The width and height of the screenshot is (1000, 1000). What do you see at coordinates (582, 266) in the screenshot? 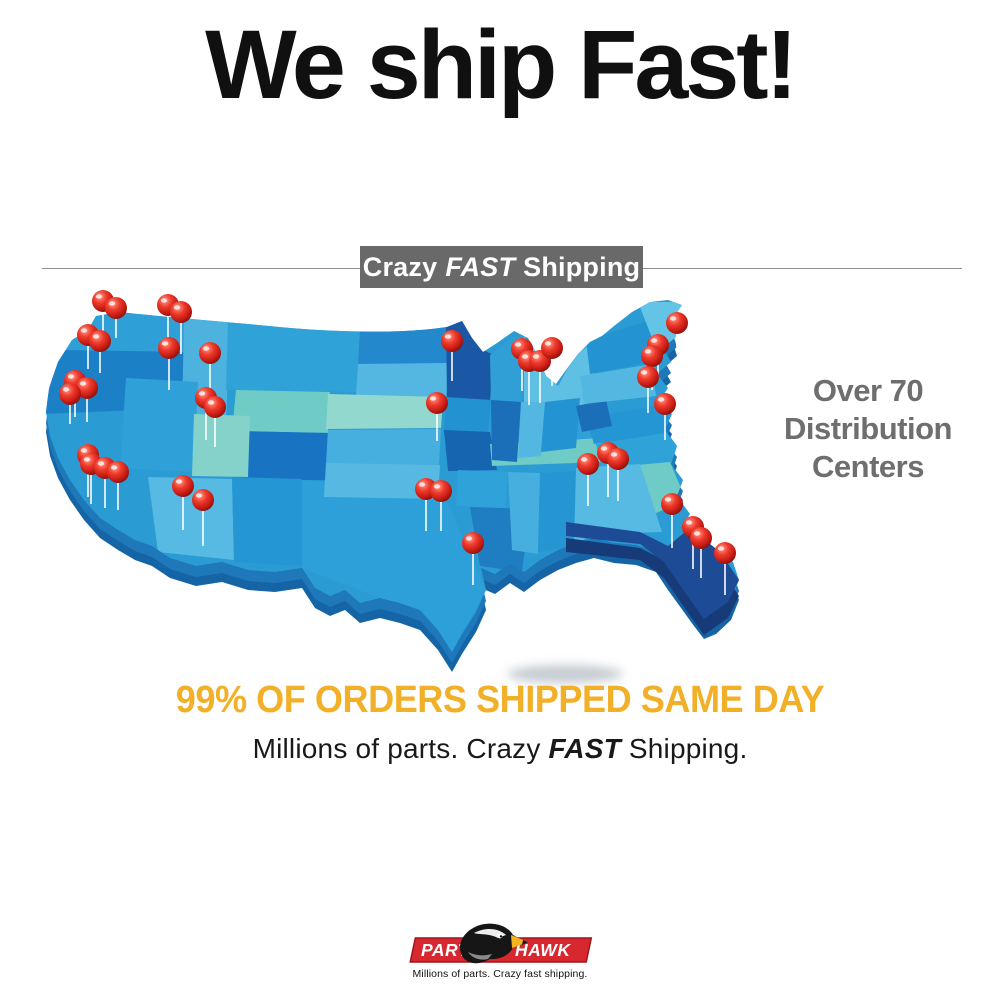
I see `badge-text-after: Shipping` at bounding box center [582, 266].